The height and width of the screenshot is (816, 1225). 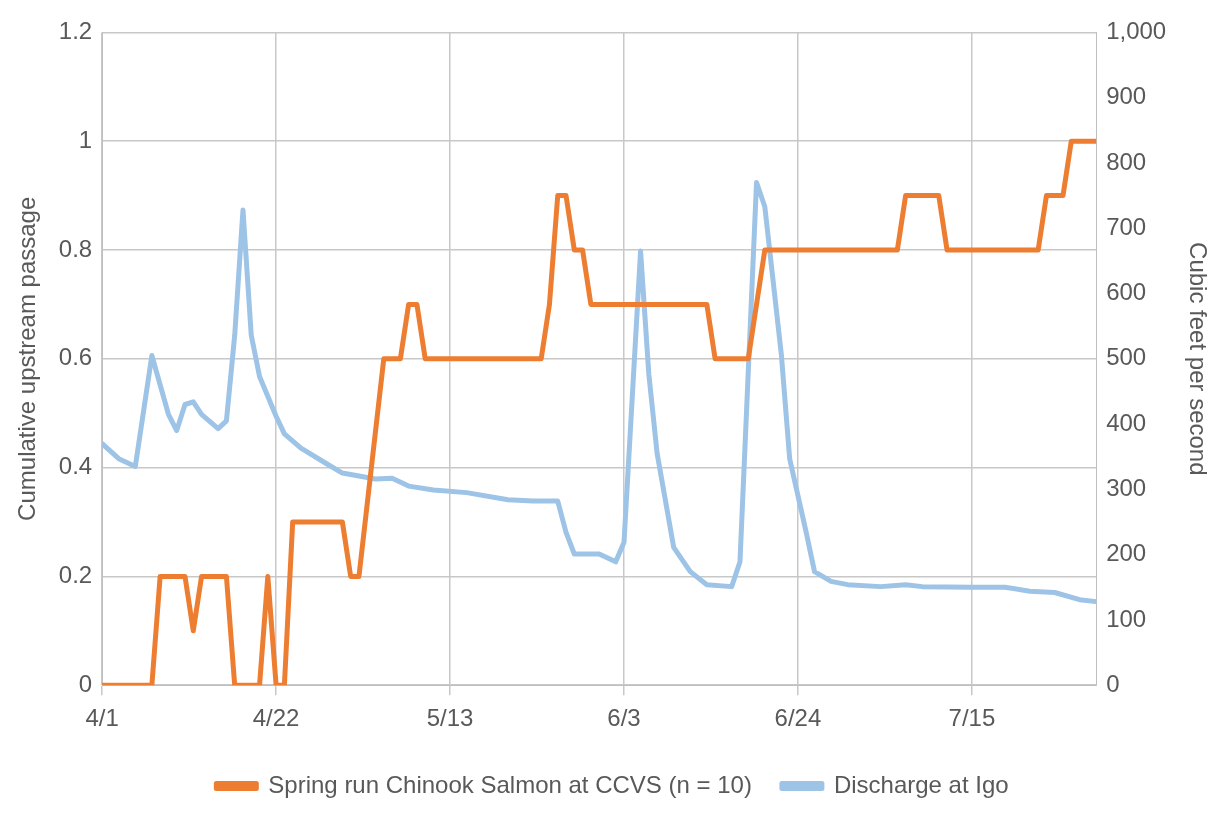 I want to click on x-tick-label: 6/24, so click(x=798, y=718).